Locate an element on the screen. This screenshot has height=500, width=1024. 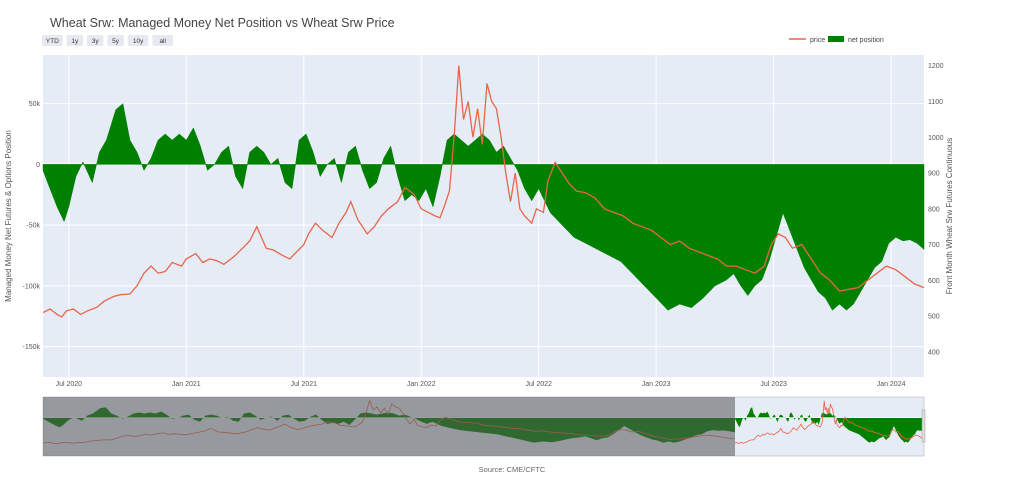
x-tick-label: Jan 2023 is located at coordinates (656, 384).